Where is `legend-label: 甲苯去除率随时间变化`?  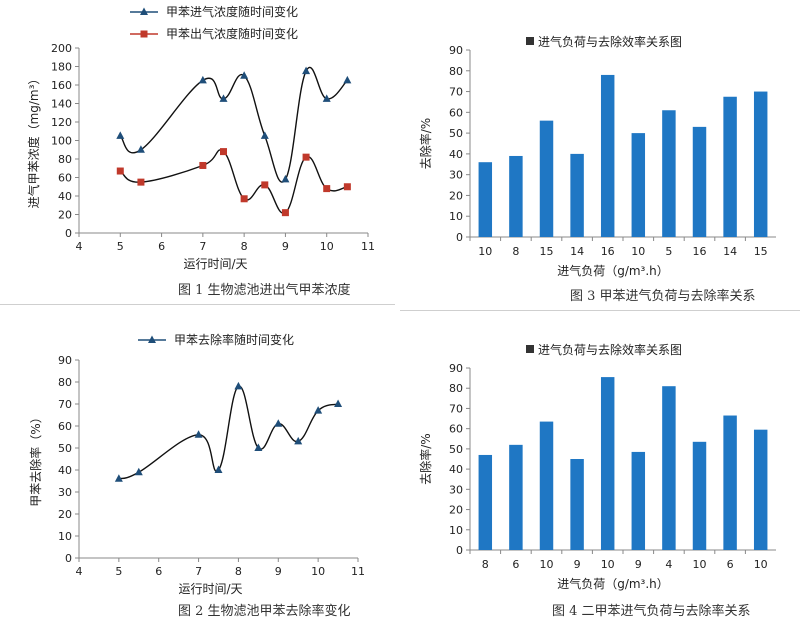 legend-label: 甲苯去除率随时间变化 is located at coordinates (234, 339).